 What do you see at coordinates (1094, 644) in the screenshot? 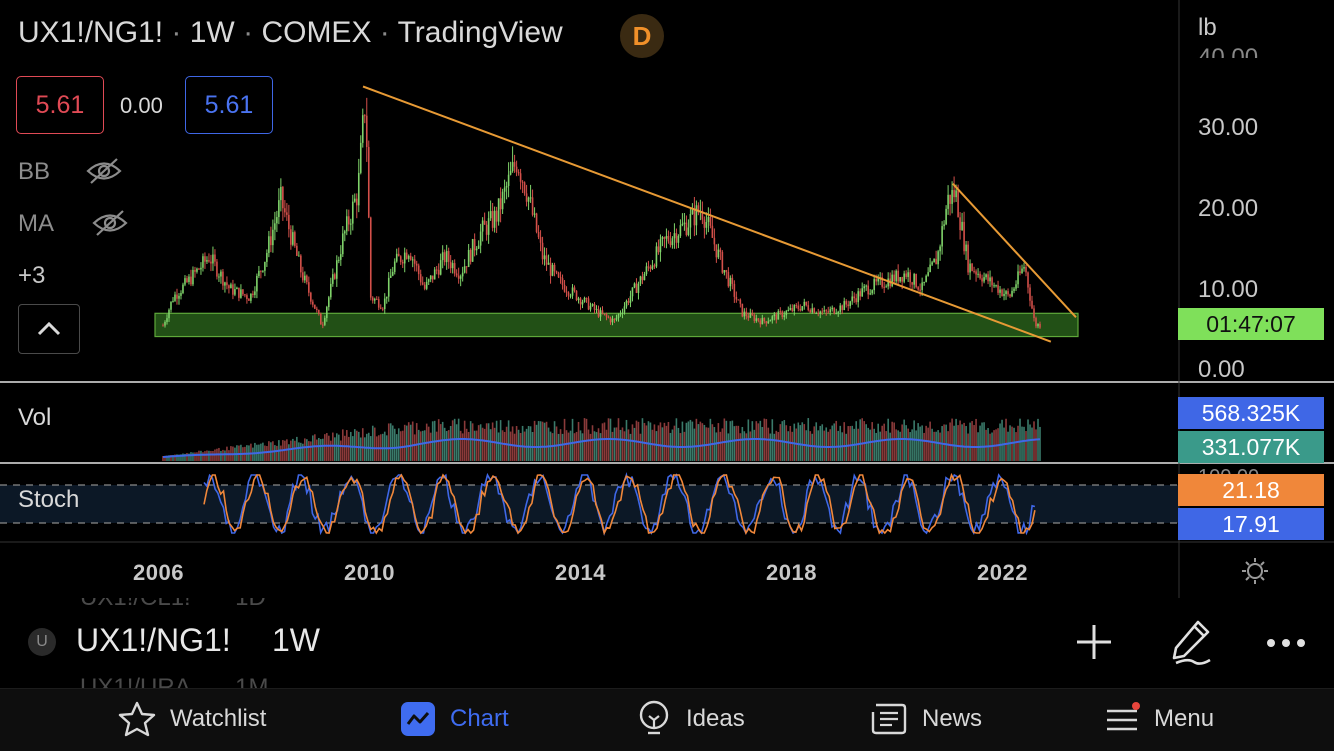
I see `add-icon` at bounding box center [1094, 644].